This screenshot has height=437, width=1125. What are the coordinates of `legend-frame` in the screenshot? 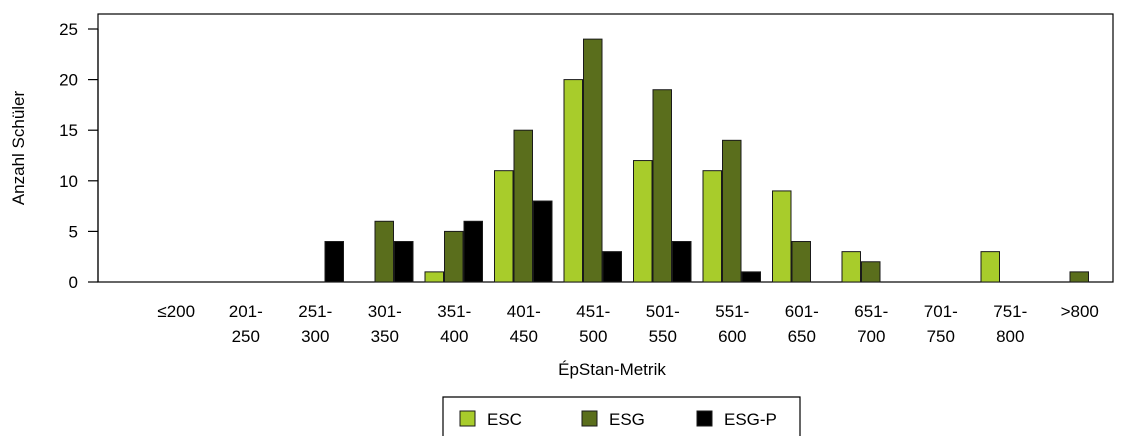 It's located at (621, 416).